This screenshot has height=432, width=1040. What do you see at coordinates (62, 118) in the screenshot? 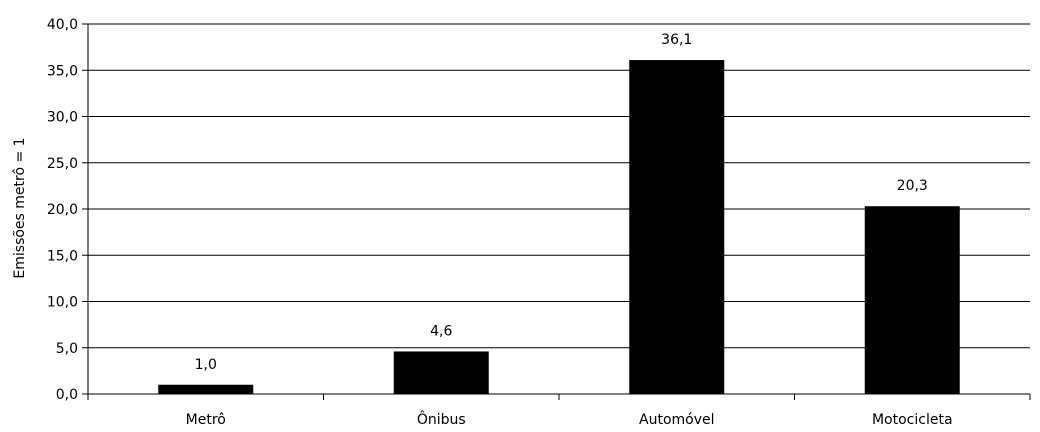
I see `y-tick-label: 30,0` at bounding box center [62, 118].